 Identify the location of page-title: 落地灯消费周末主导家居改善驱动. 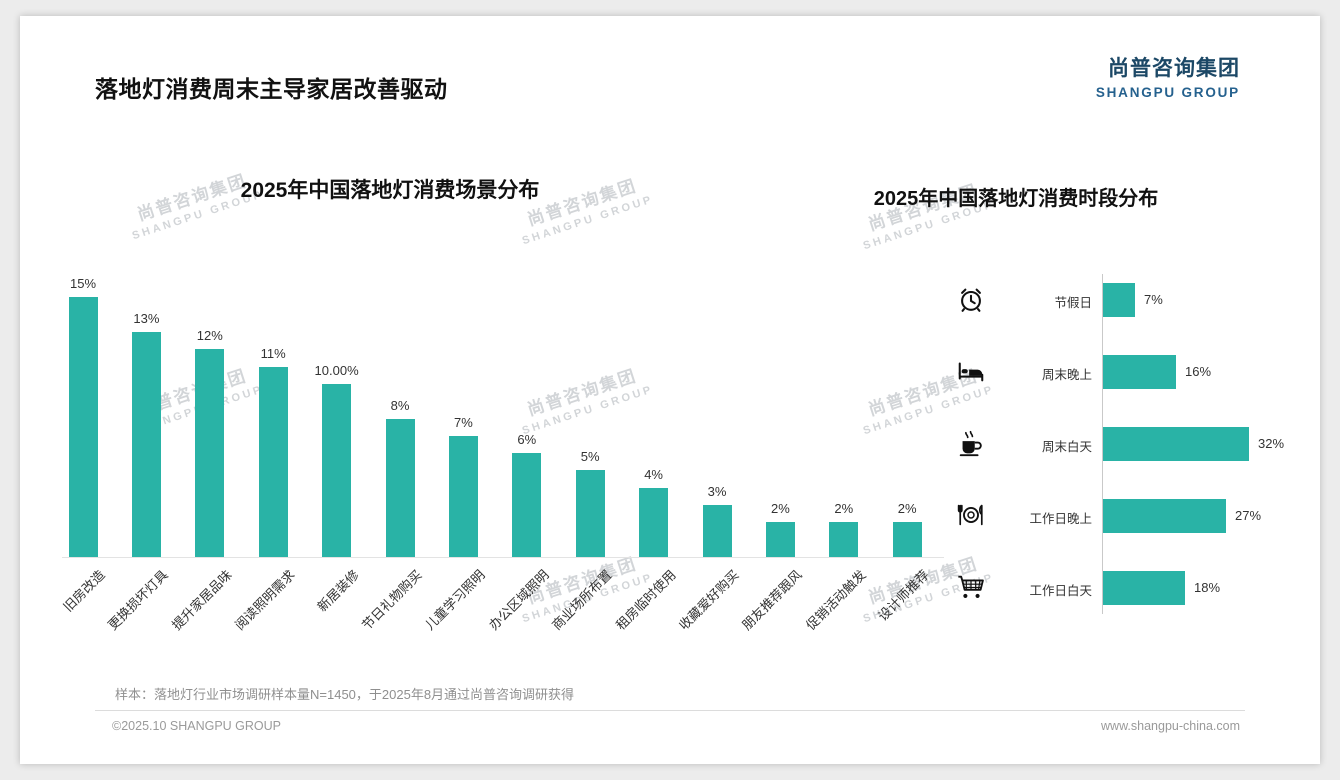
(271, 89).